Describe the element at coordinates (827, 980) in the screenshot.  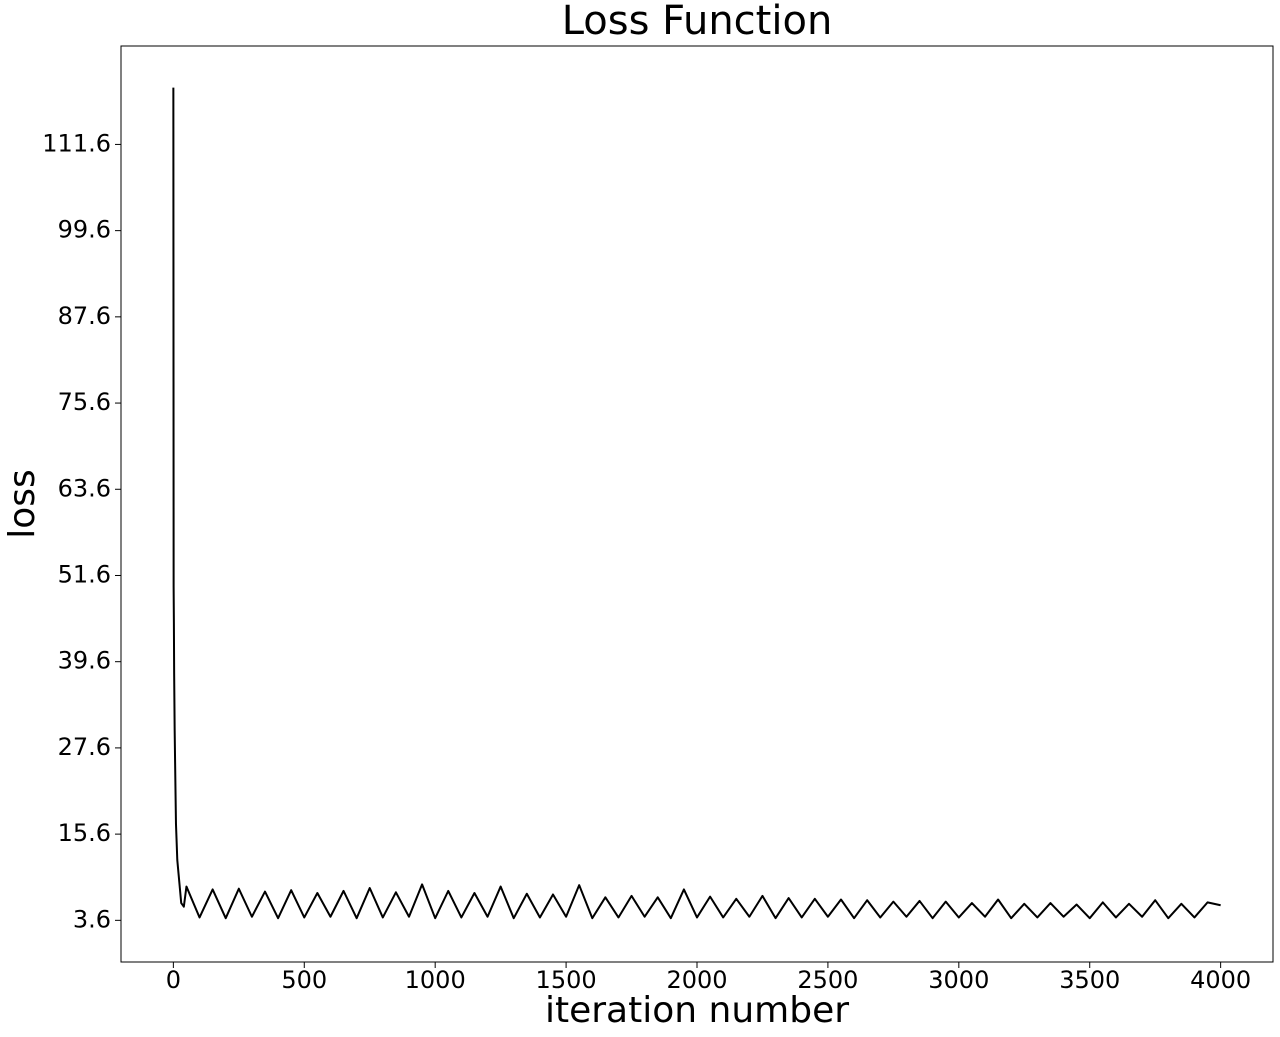
I see `x-tick-label: 2500` at that location.